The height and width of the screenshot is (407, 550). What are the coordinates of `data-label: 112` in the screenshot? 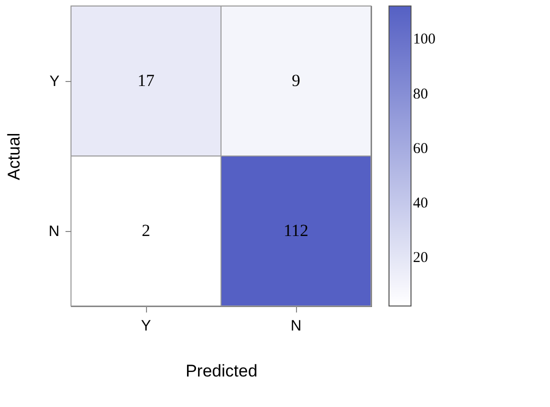 It's located at (296, 230).